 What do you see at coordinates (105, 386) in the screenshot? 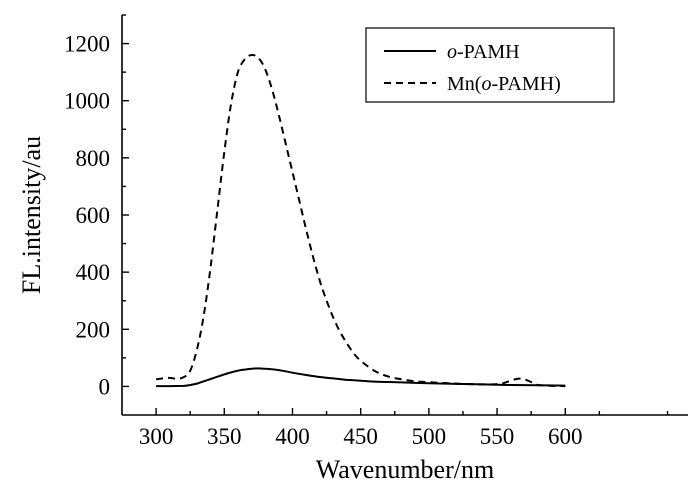
I see `y-tick-label: 0` at bounding box center [105, 386].